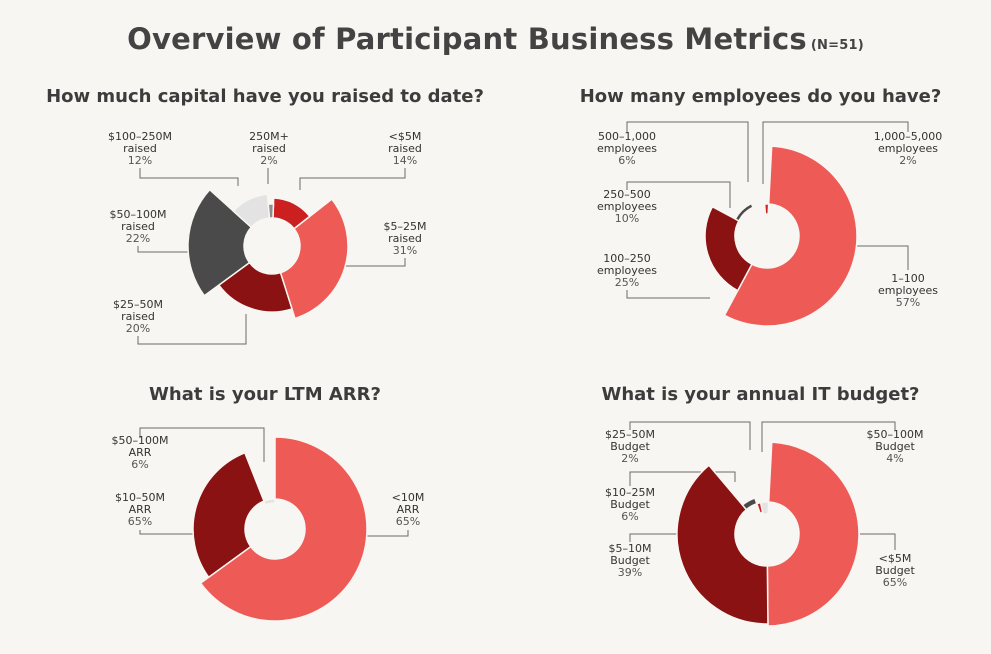  Describe the element at coordinates (908, 278) in the screenshot. I see `slice-category-label: 1–100` at that location.